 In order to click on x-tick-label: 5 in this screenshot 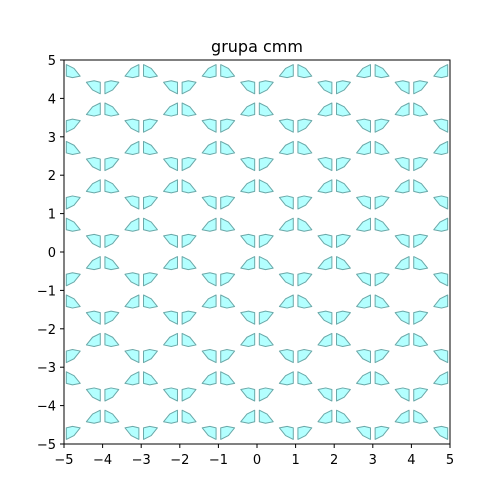, I will do `click(450, 460)`.